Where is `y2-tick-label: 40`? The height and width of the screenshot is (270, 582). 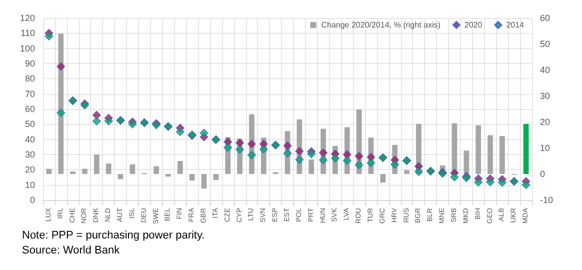
y2-tick-label: 40 is located at coordinates (545, 70).